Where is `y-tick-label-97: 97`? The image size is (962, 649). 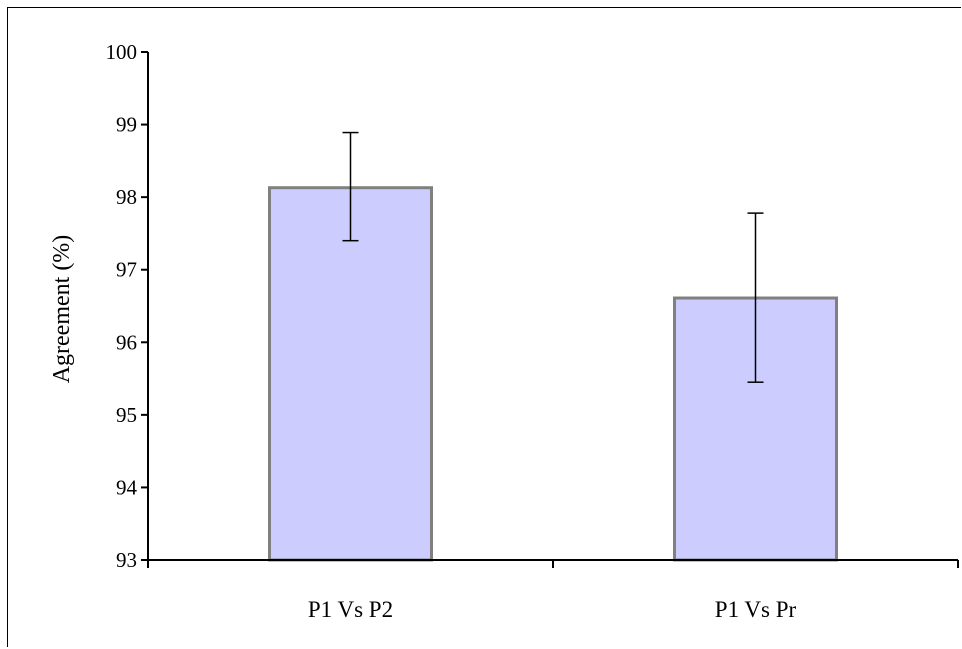
y-tick-label-97: 97 is located at coordinates (126, 270).